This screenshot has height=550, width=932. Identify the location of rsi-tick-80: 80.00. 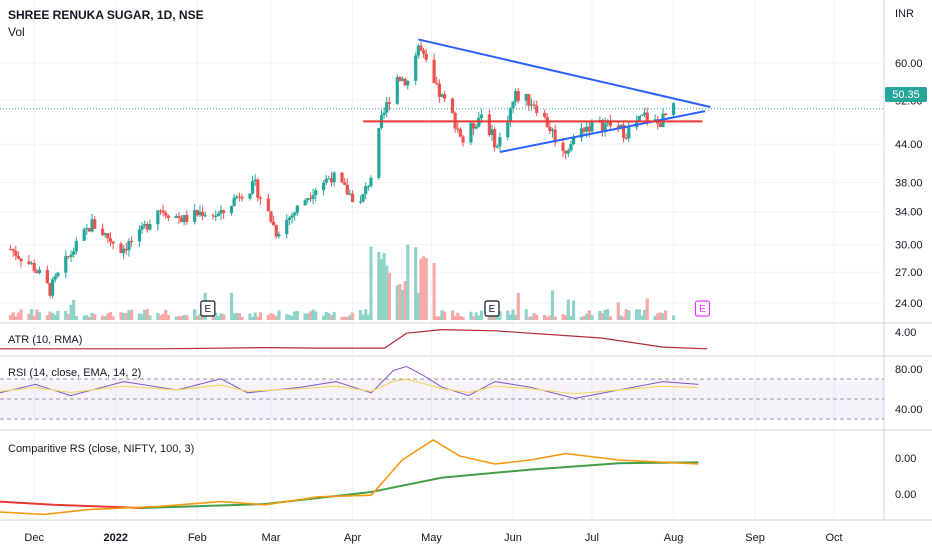
(909, 370).